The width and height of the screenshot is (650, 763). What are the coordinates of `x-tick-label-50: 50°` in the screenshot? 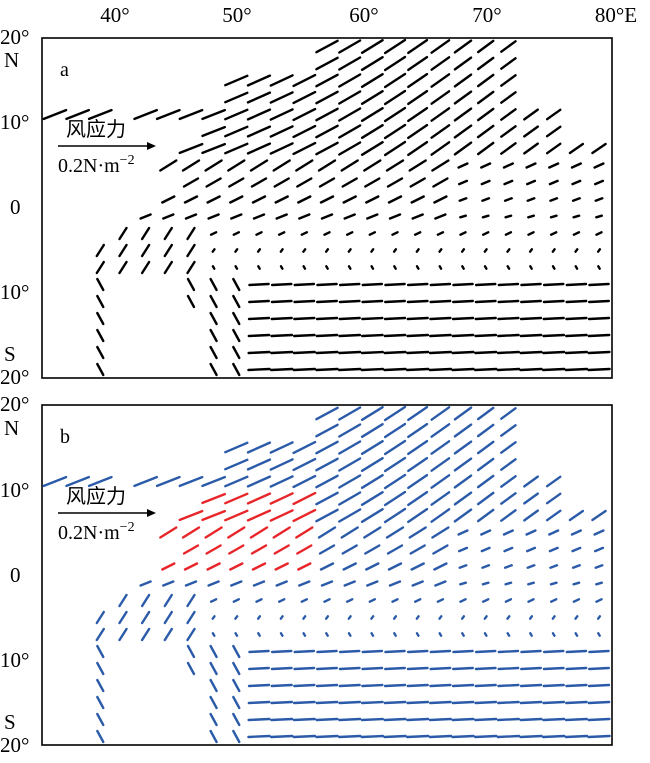 It's located at (236, 15).